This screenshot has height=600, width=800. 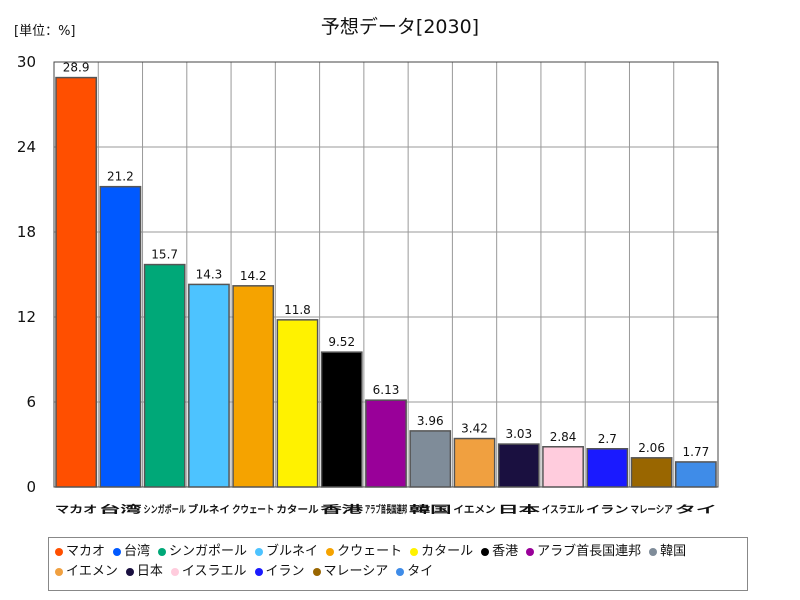 I want to click on value-label: 9.52, so click(x=341, y=342).